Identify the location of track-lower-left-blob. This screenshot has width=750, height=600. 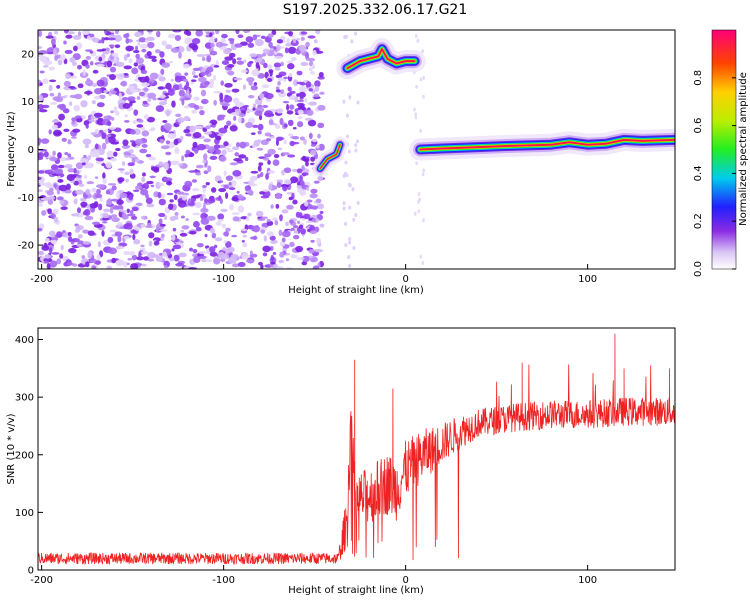
(330, 156).